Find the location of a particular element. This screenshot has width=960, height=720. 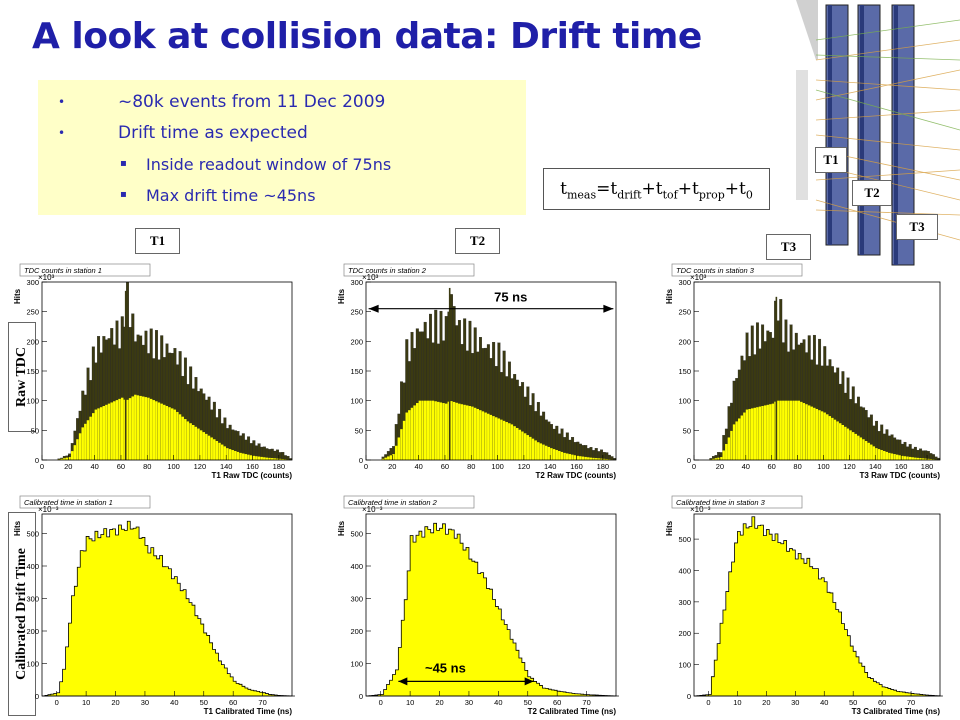

axis-exponent: ×10⁻³ is located at coordinates (48, 509).